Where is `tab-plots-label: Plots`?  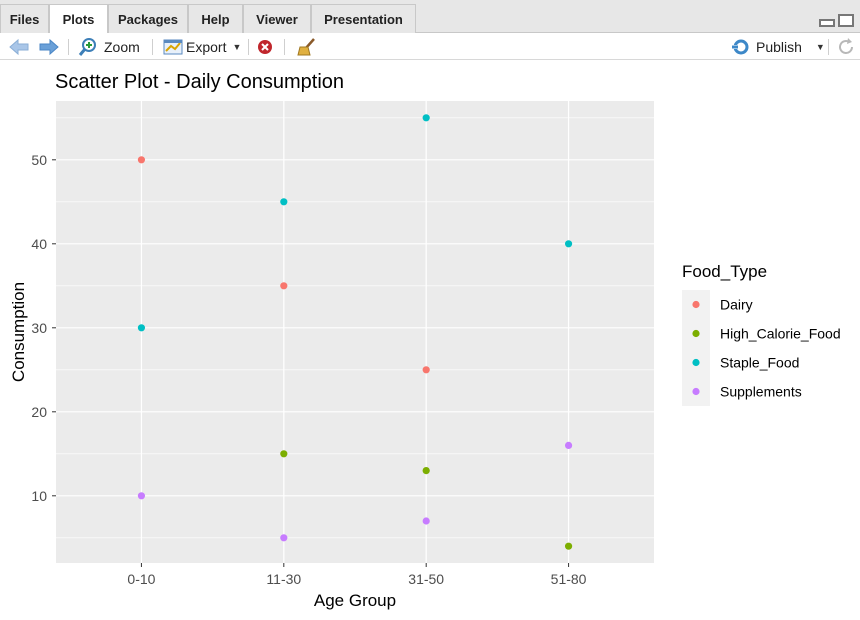
tab-plots-label: Plots is located at coordinates (78, 19).